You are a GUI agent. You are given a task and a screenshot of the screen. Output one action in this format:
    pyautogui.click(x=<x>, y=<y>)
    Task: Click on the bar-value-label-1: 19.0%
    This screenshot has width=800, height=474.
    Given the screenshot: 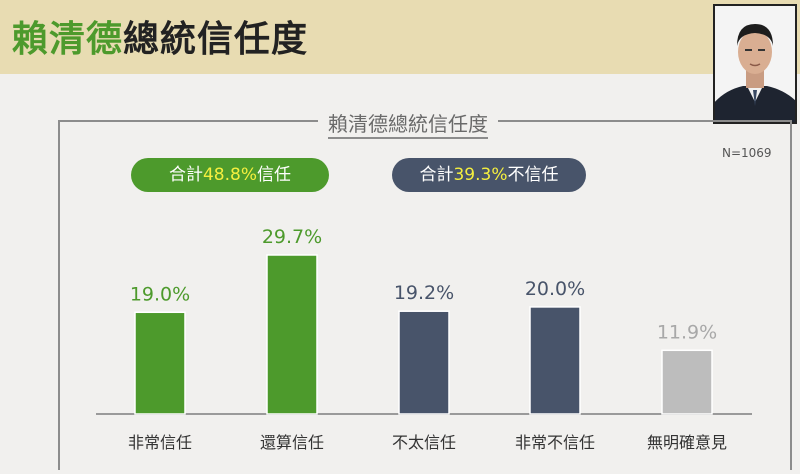 What is the action you would take?
    pyautogui.click(x=160, y=294)
    